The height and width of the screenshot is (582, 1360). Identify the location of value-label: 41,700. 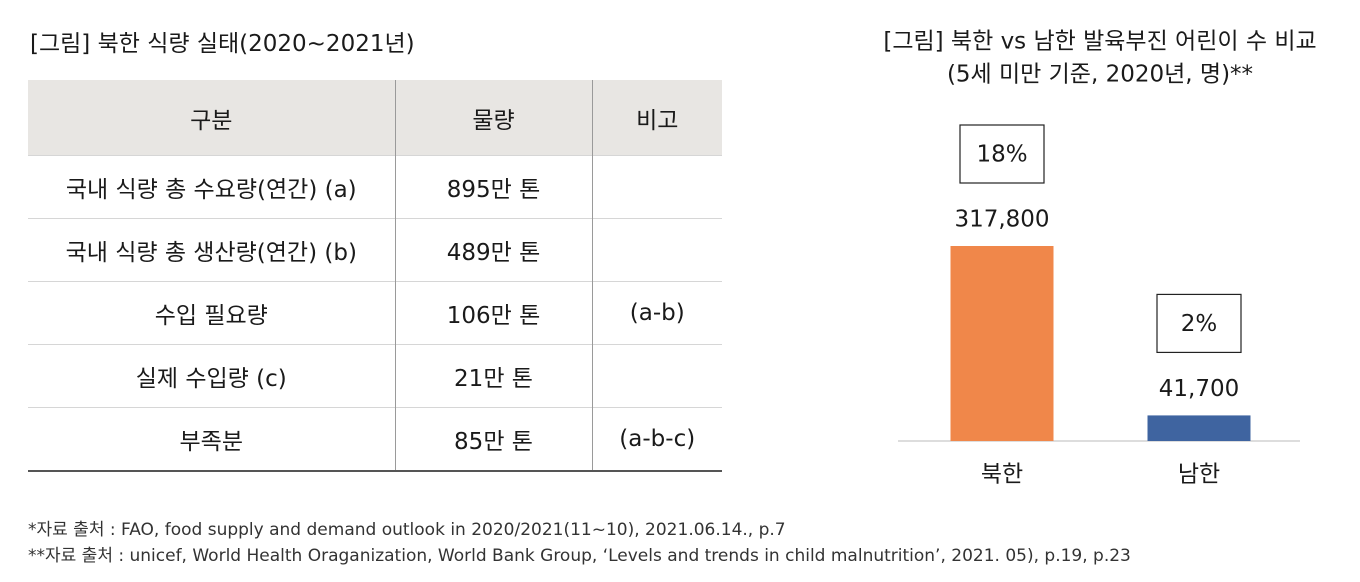
(1199, 389).